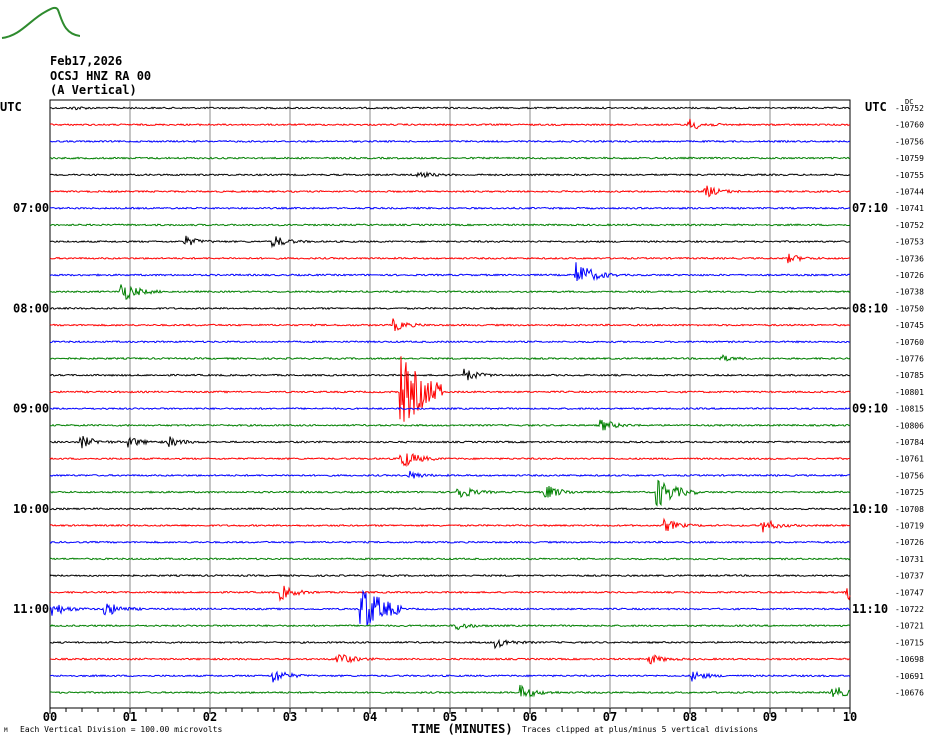 The image size is (930, 744). Describe the element at coordinates (461, 729) in the screenshot. I see `x-axis-label: TIME (MINUTES)` at that location.